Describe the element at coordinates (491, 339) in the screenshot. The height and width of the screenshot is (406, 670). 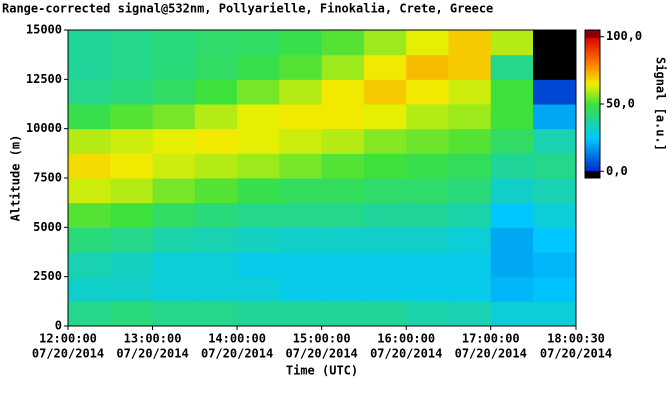
I see `x-tick-label: 17:00:00` at that location.